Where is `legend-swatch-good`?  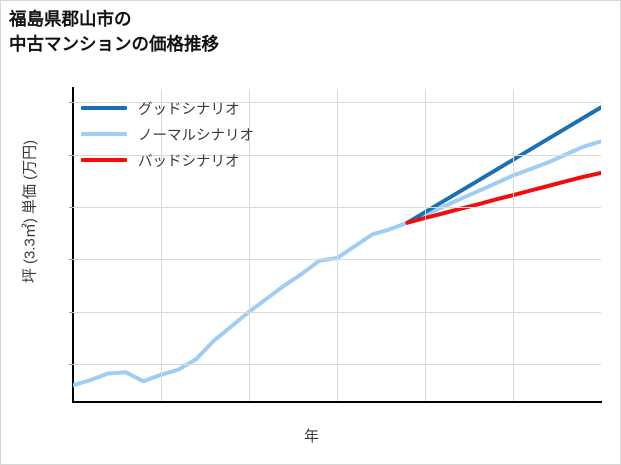 legend-swatch-good is located at coordinates (104, 108).